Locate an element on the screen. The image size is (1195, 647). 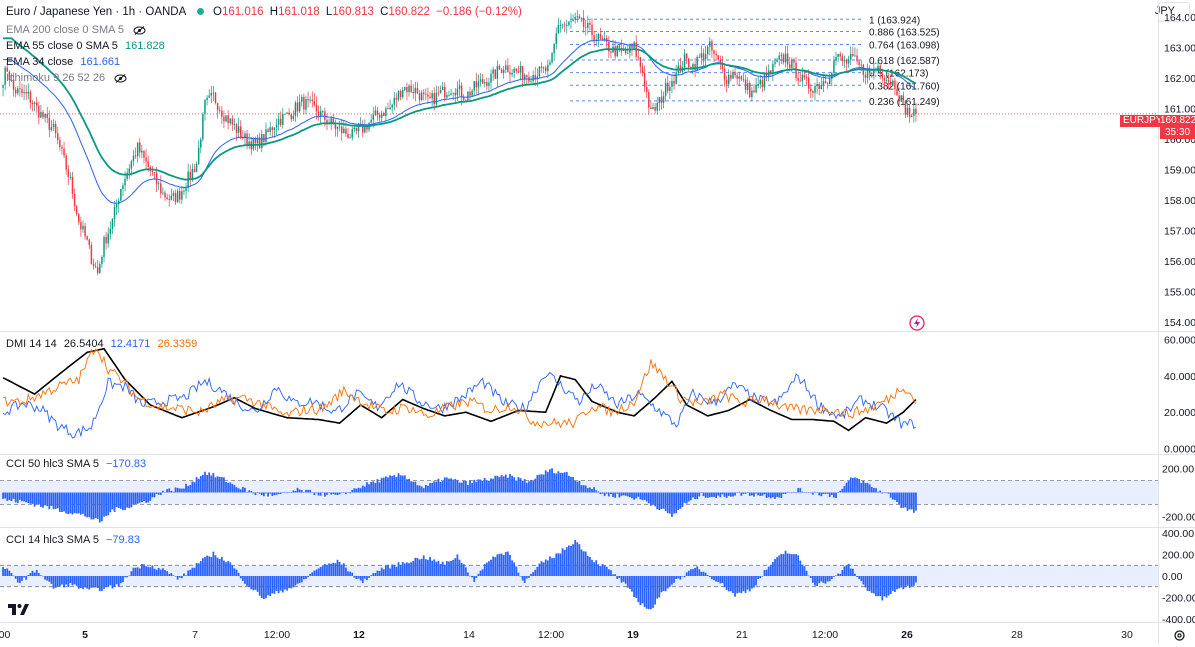
ichimoku-legend: Ichimoku 9 26 52 26 is located at coordinates (66, 78).